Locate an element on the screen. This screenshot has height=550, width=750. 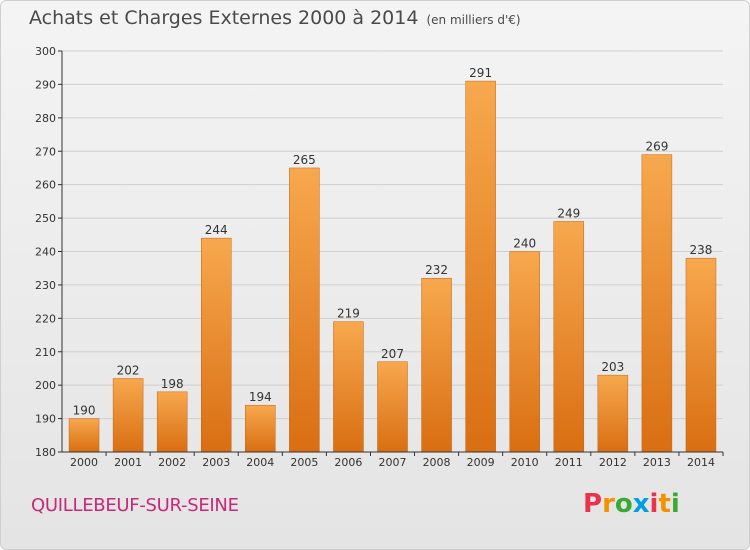
x-tick-label: 2010 is located at coordinates (525, 462).